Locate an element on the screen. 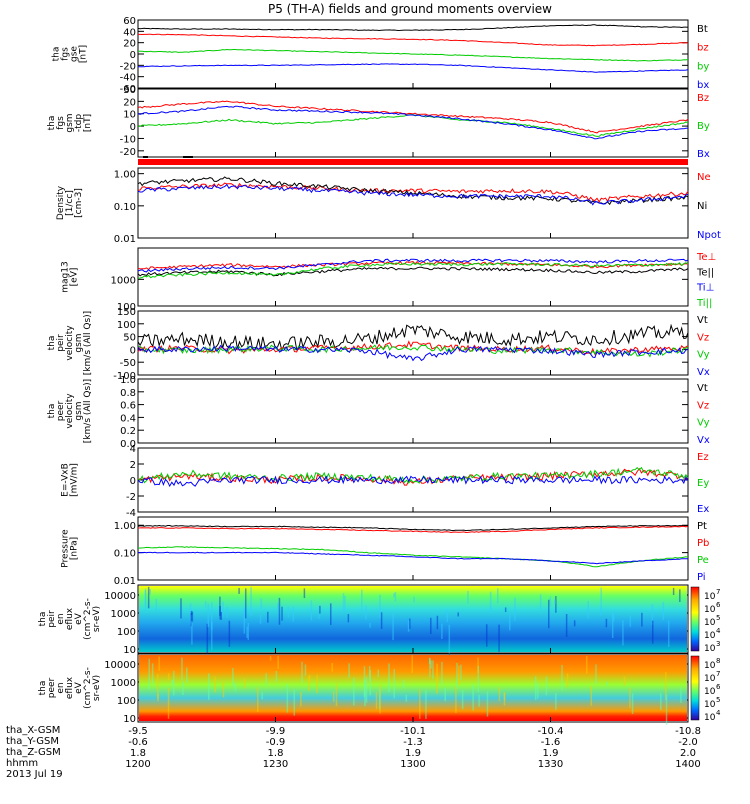 This screenshot has width=750, height=804. legend-Ez: Ez is located at coordinates (703, 457).